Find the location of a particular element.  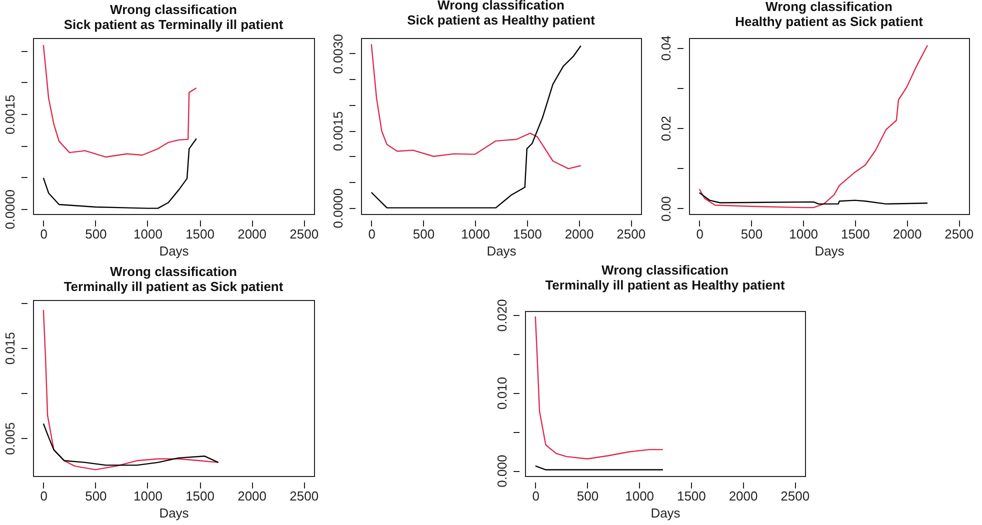

y-tick-label: 0.005 is located at coordinates (10, 438).